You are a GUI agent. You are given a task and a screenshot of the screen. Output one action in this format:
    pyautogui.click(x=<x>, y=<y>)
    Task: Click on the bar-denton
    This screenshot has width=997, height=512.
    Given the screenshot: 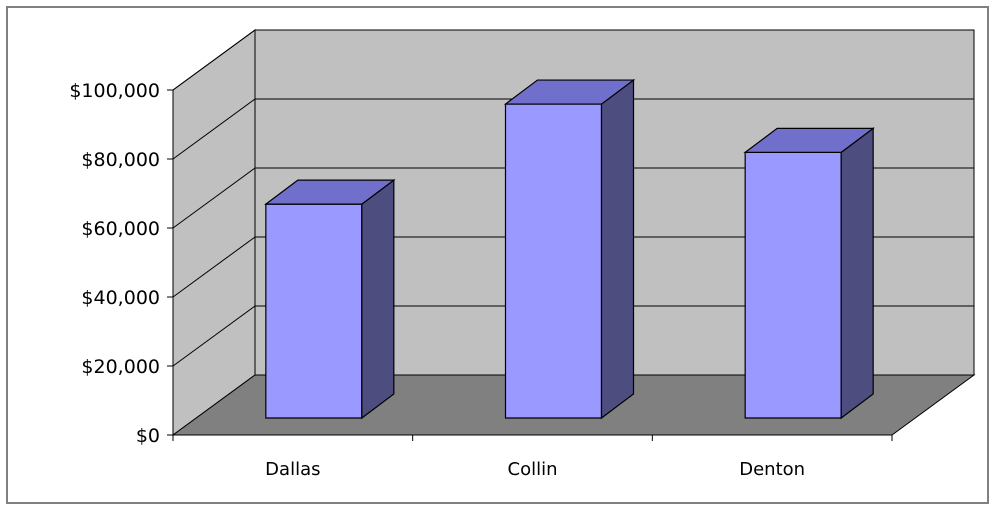 What is the action you would take?
    pyautogui.click(x=809, y=273)
    